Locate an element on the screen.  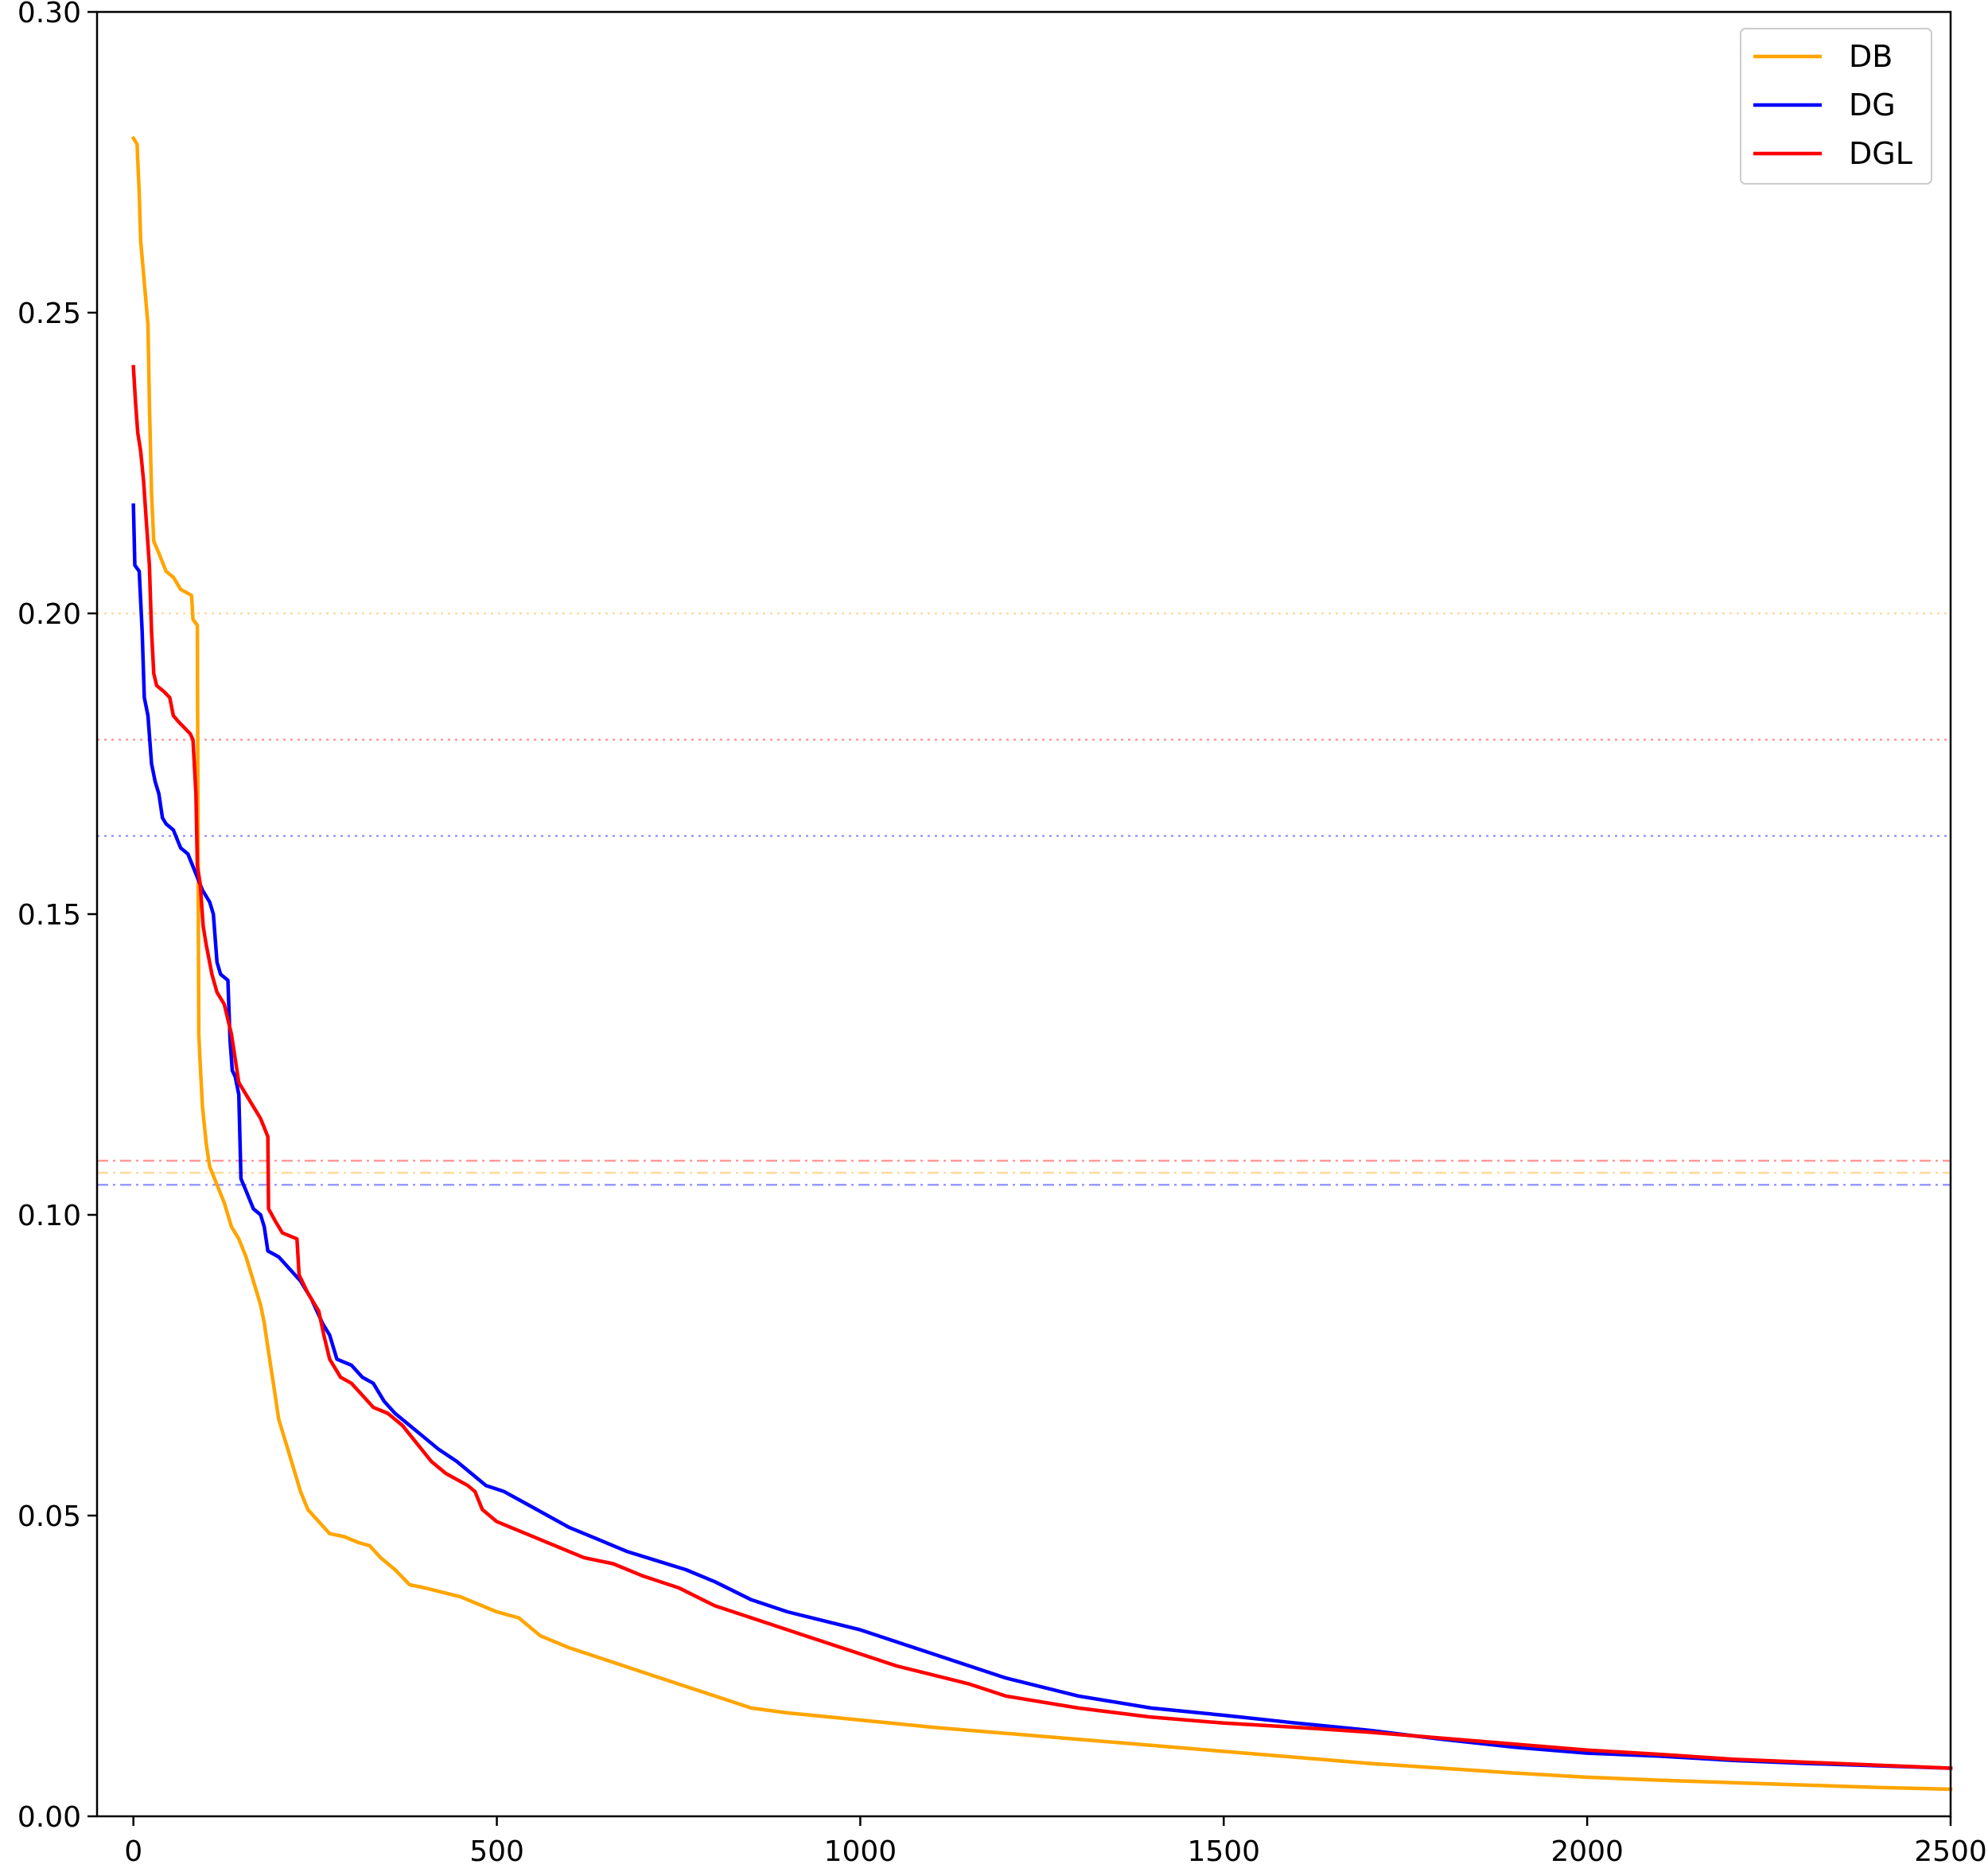
legend: DB DG DGL is located at coordinates (1836, 106).